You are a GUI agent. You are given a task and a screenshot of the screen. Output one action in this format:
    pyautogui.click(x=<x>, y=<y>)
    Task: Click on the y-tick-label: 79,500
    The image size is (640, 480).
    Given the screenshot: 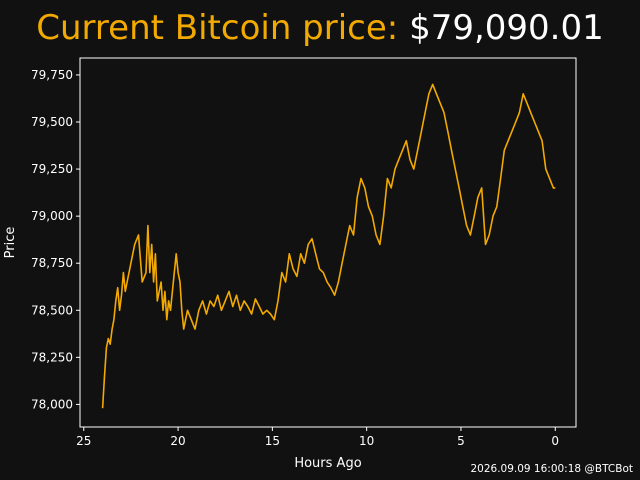 What is the action you would take?
    pyautogui.click(x=52, y=122)
    